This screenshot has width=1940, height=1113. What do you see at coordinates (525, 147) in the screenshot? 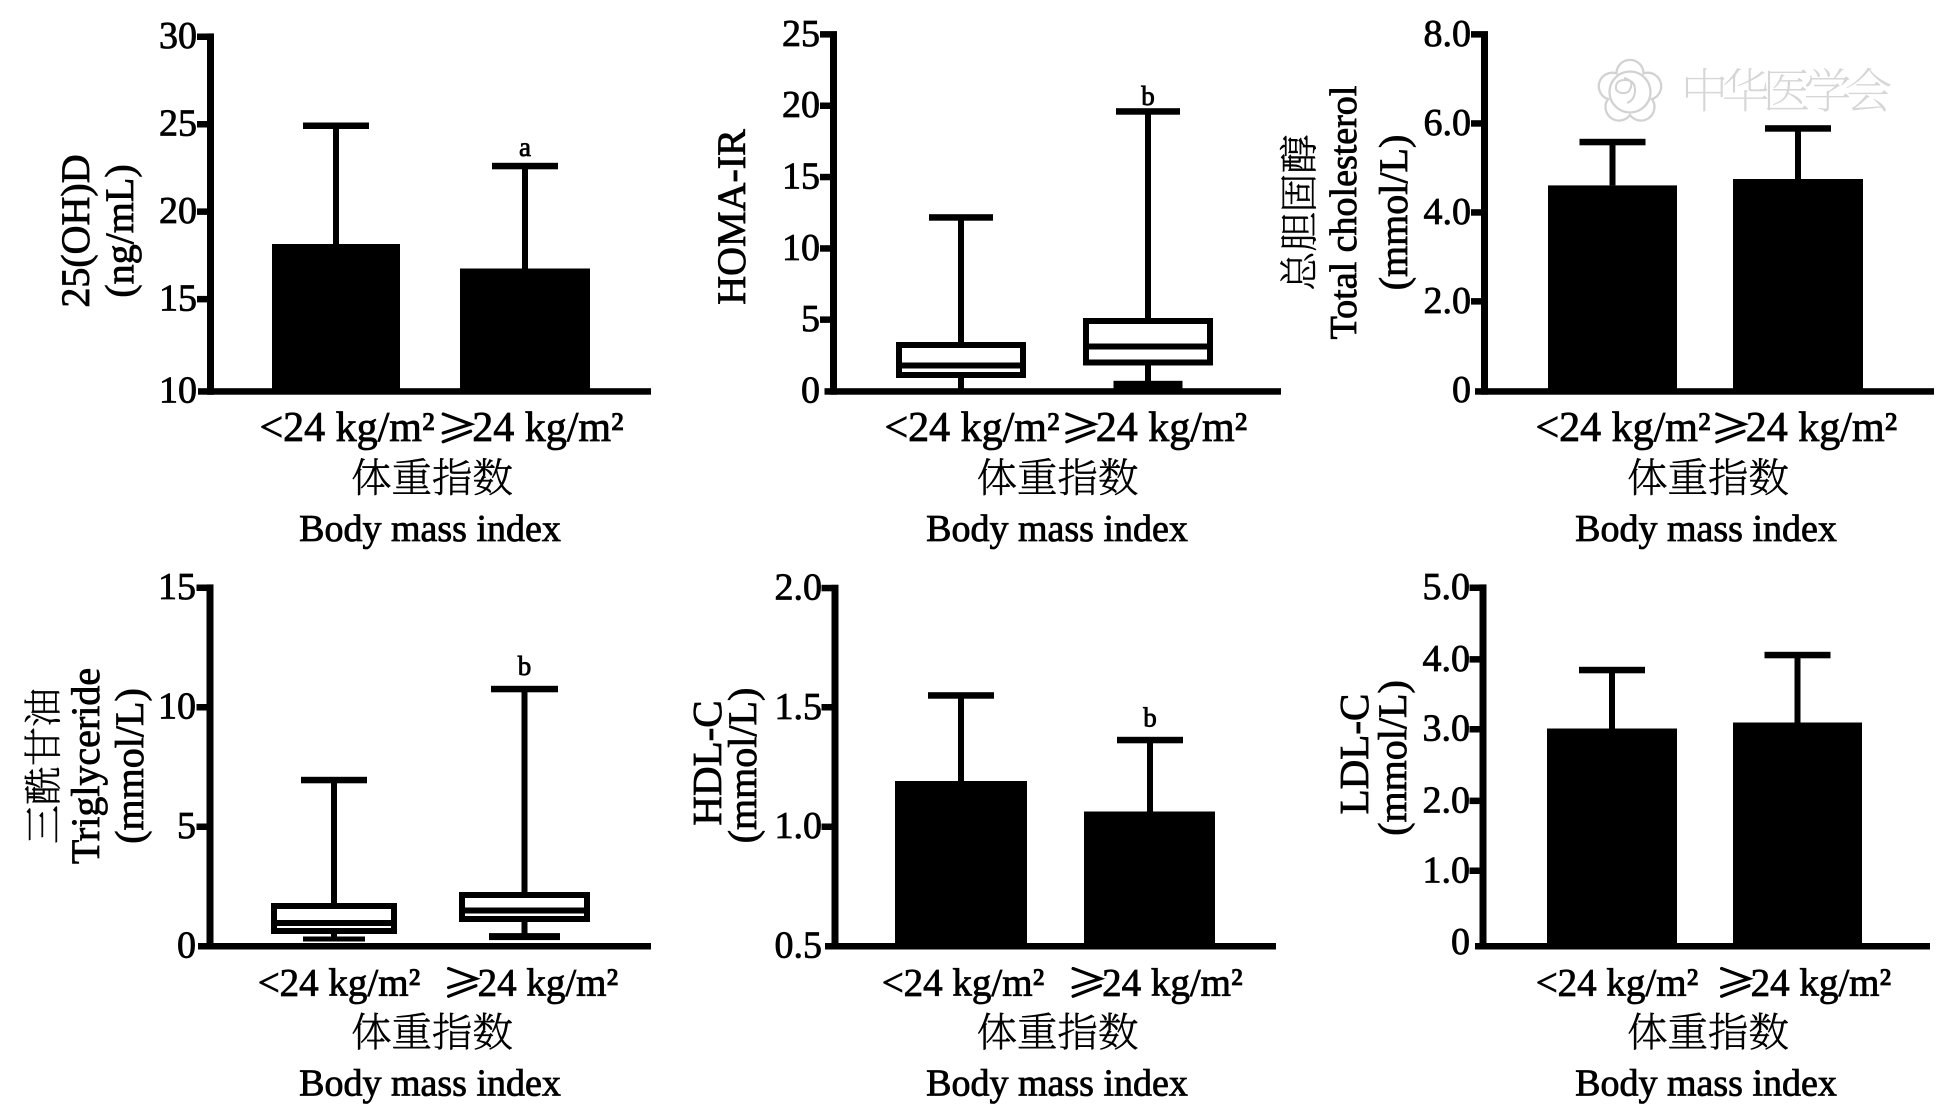
I see `svg-text: a` at bounding box center [525, 147].